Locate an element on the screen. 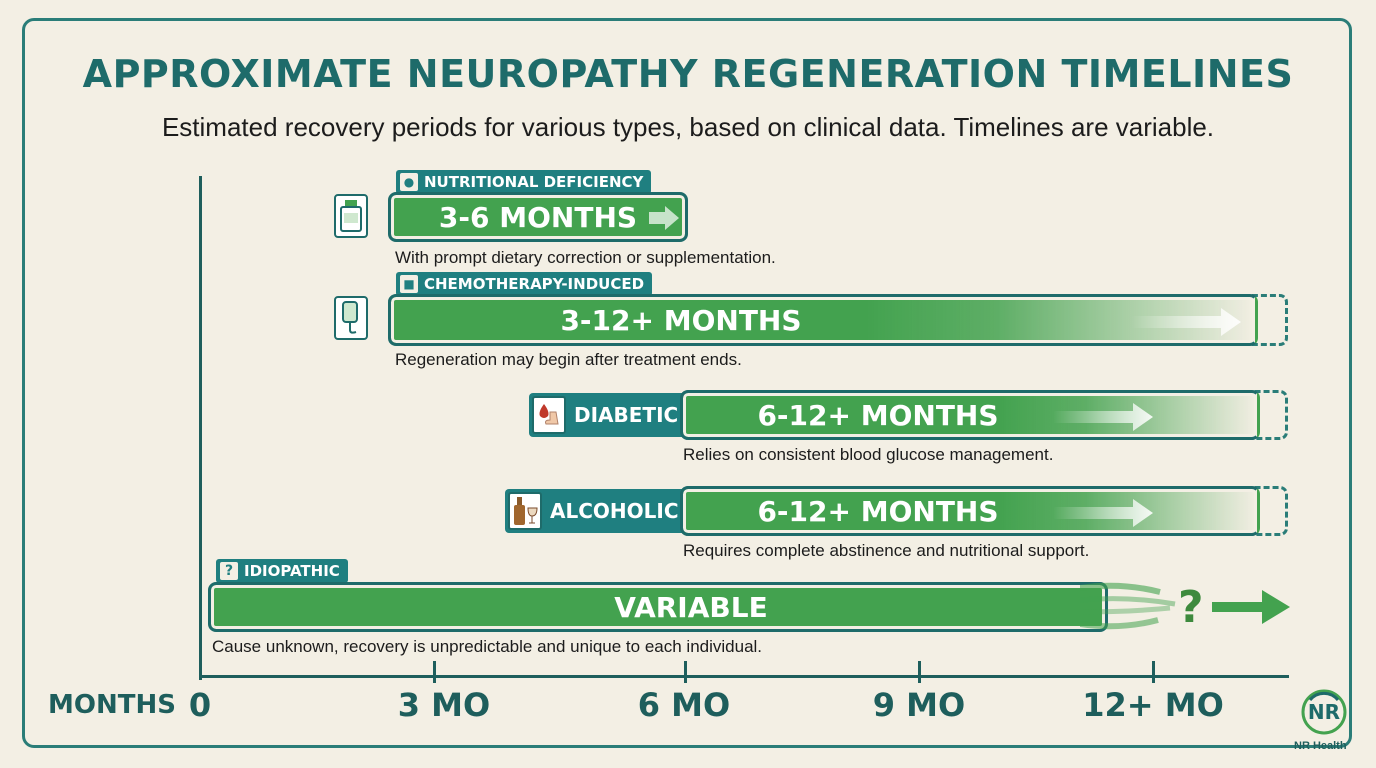  medicine-icon: ■ is located at coordinates (409, 284).